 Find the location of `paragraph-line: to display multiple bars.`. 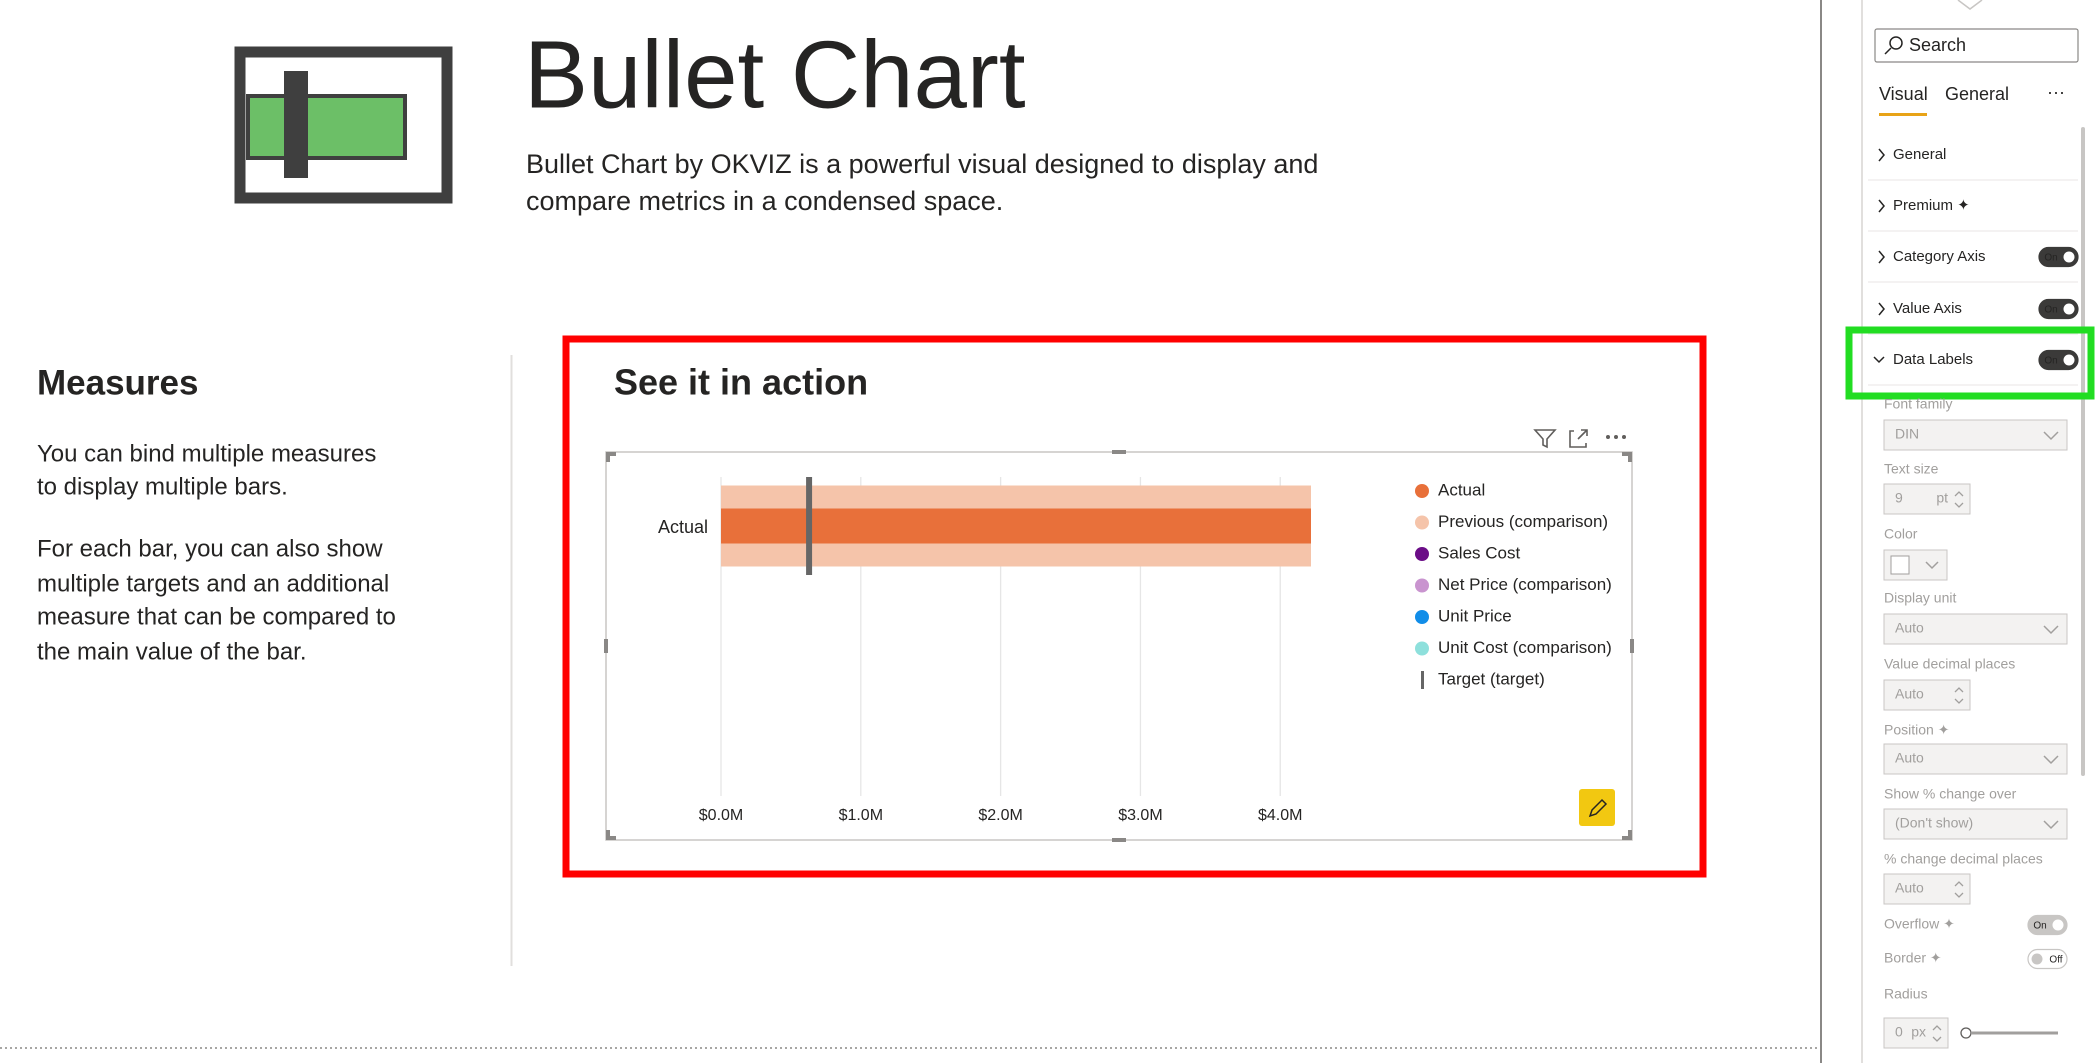

paragraph-line: to display multiple bars. is located at coordinates (162, 486).